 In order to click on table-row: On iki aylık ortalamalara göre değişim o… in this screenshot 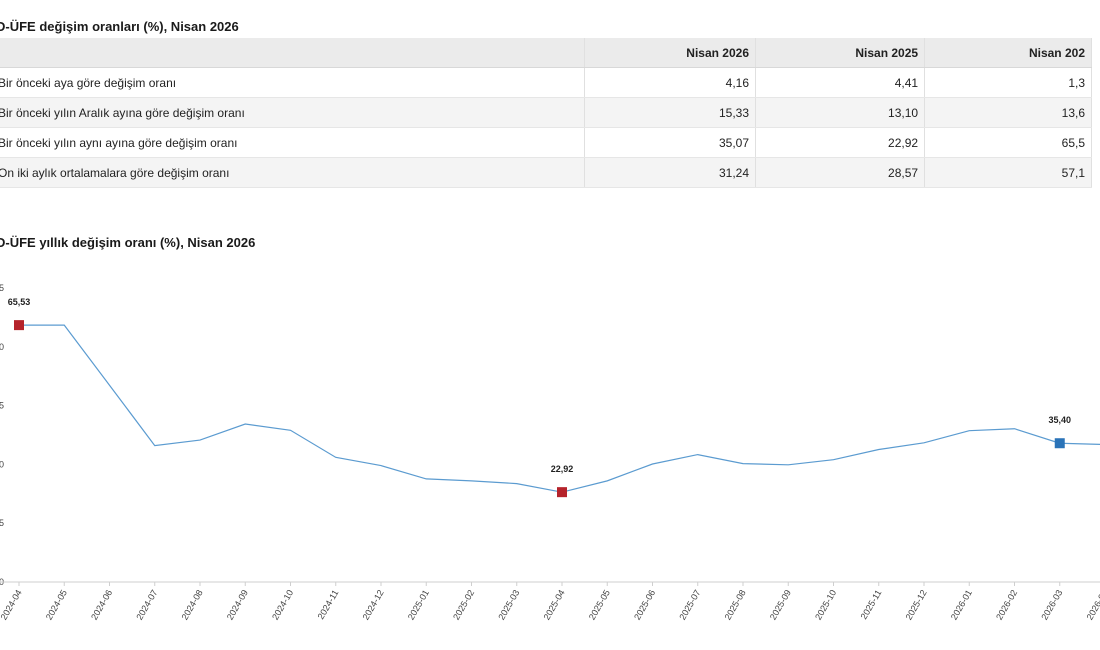, I will do `click(546, 172)`.